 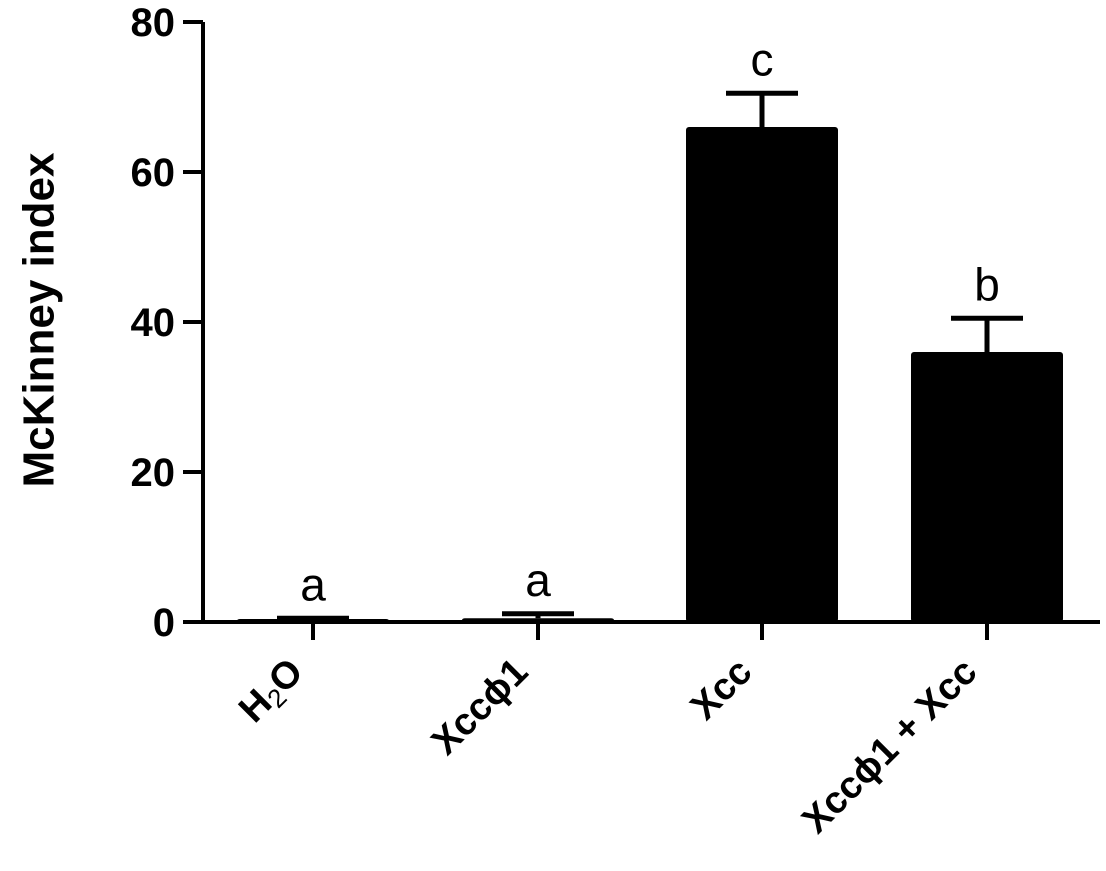 What do you see at coordinates (164, 623) in the screenshot?
I see `y-tick-label-0: 0` at bounding box center [164, 623].